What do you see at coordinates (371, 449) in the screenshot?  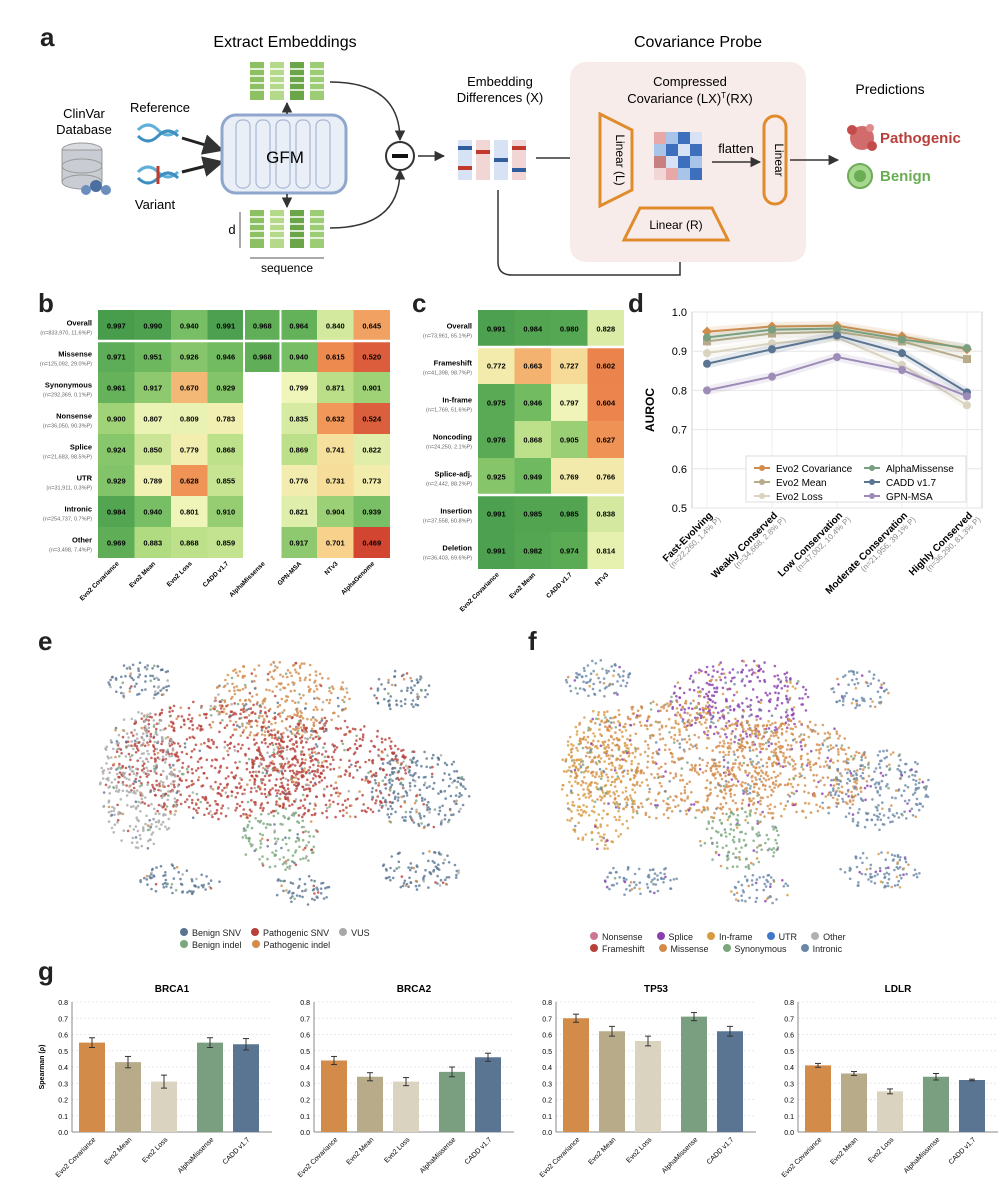 I see `heatmap-cell` at bounding box center [371, 449].